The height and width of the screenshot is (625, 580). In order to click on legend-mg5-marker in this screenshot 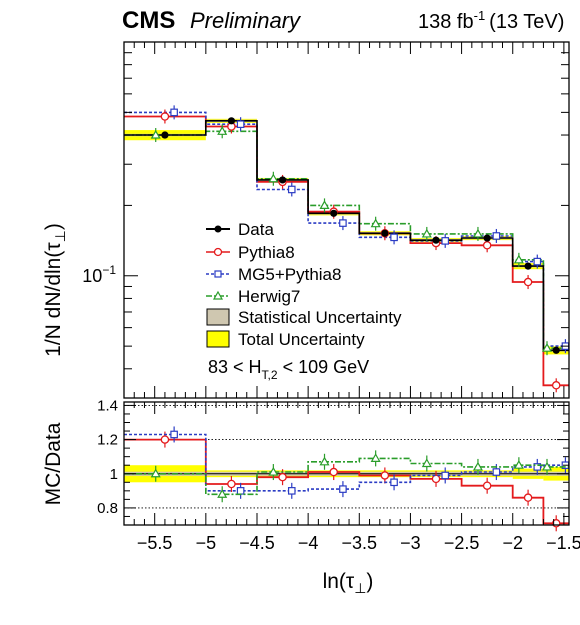, I will do `click(218, 274)`.